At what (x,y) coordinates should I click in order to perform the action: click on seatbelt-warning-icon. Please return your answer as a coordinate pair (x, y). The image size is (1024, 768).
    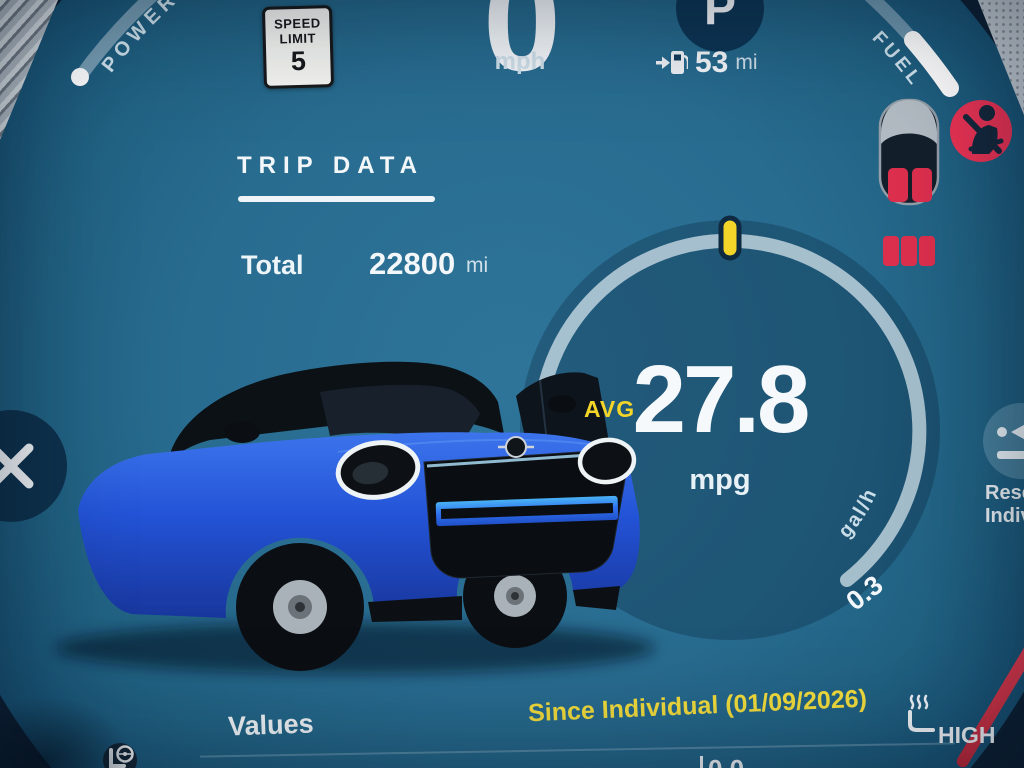
    Looking at the image, I should click on (981, 131).